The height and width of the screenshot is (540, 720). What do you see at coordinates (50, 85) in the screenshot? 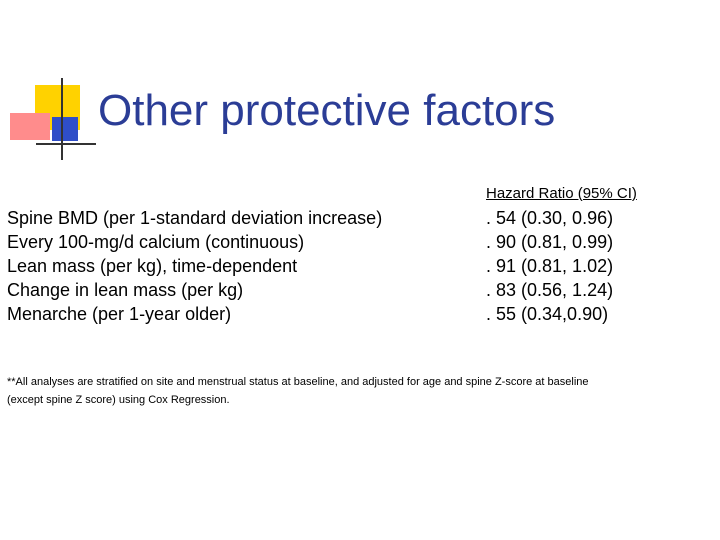
I see `decorative-logo` at bounding box center [50, 85].